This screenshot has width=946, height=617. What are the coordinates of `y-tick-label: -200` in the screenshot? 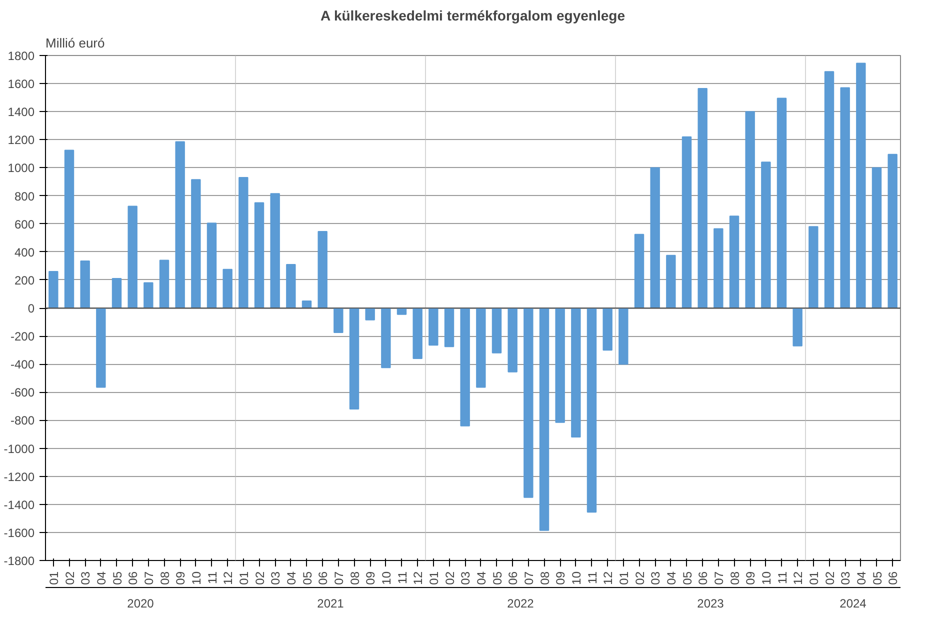 It's located at (22, 337).